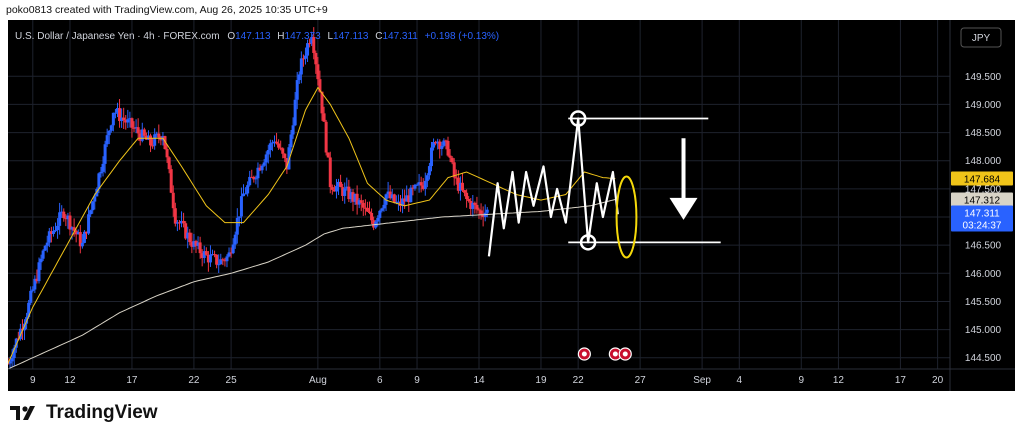 The image size is (1024, 441). Describe the element at coordinates (553, 187) in the screenshot. I see `projection-path` at that location.